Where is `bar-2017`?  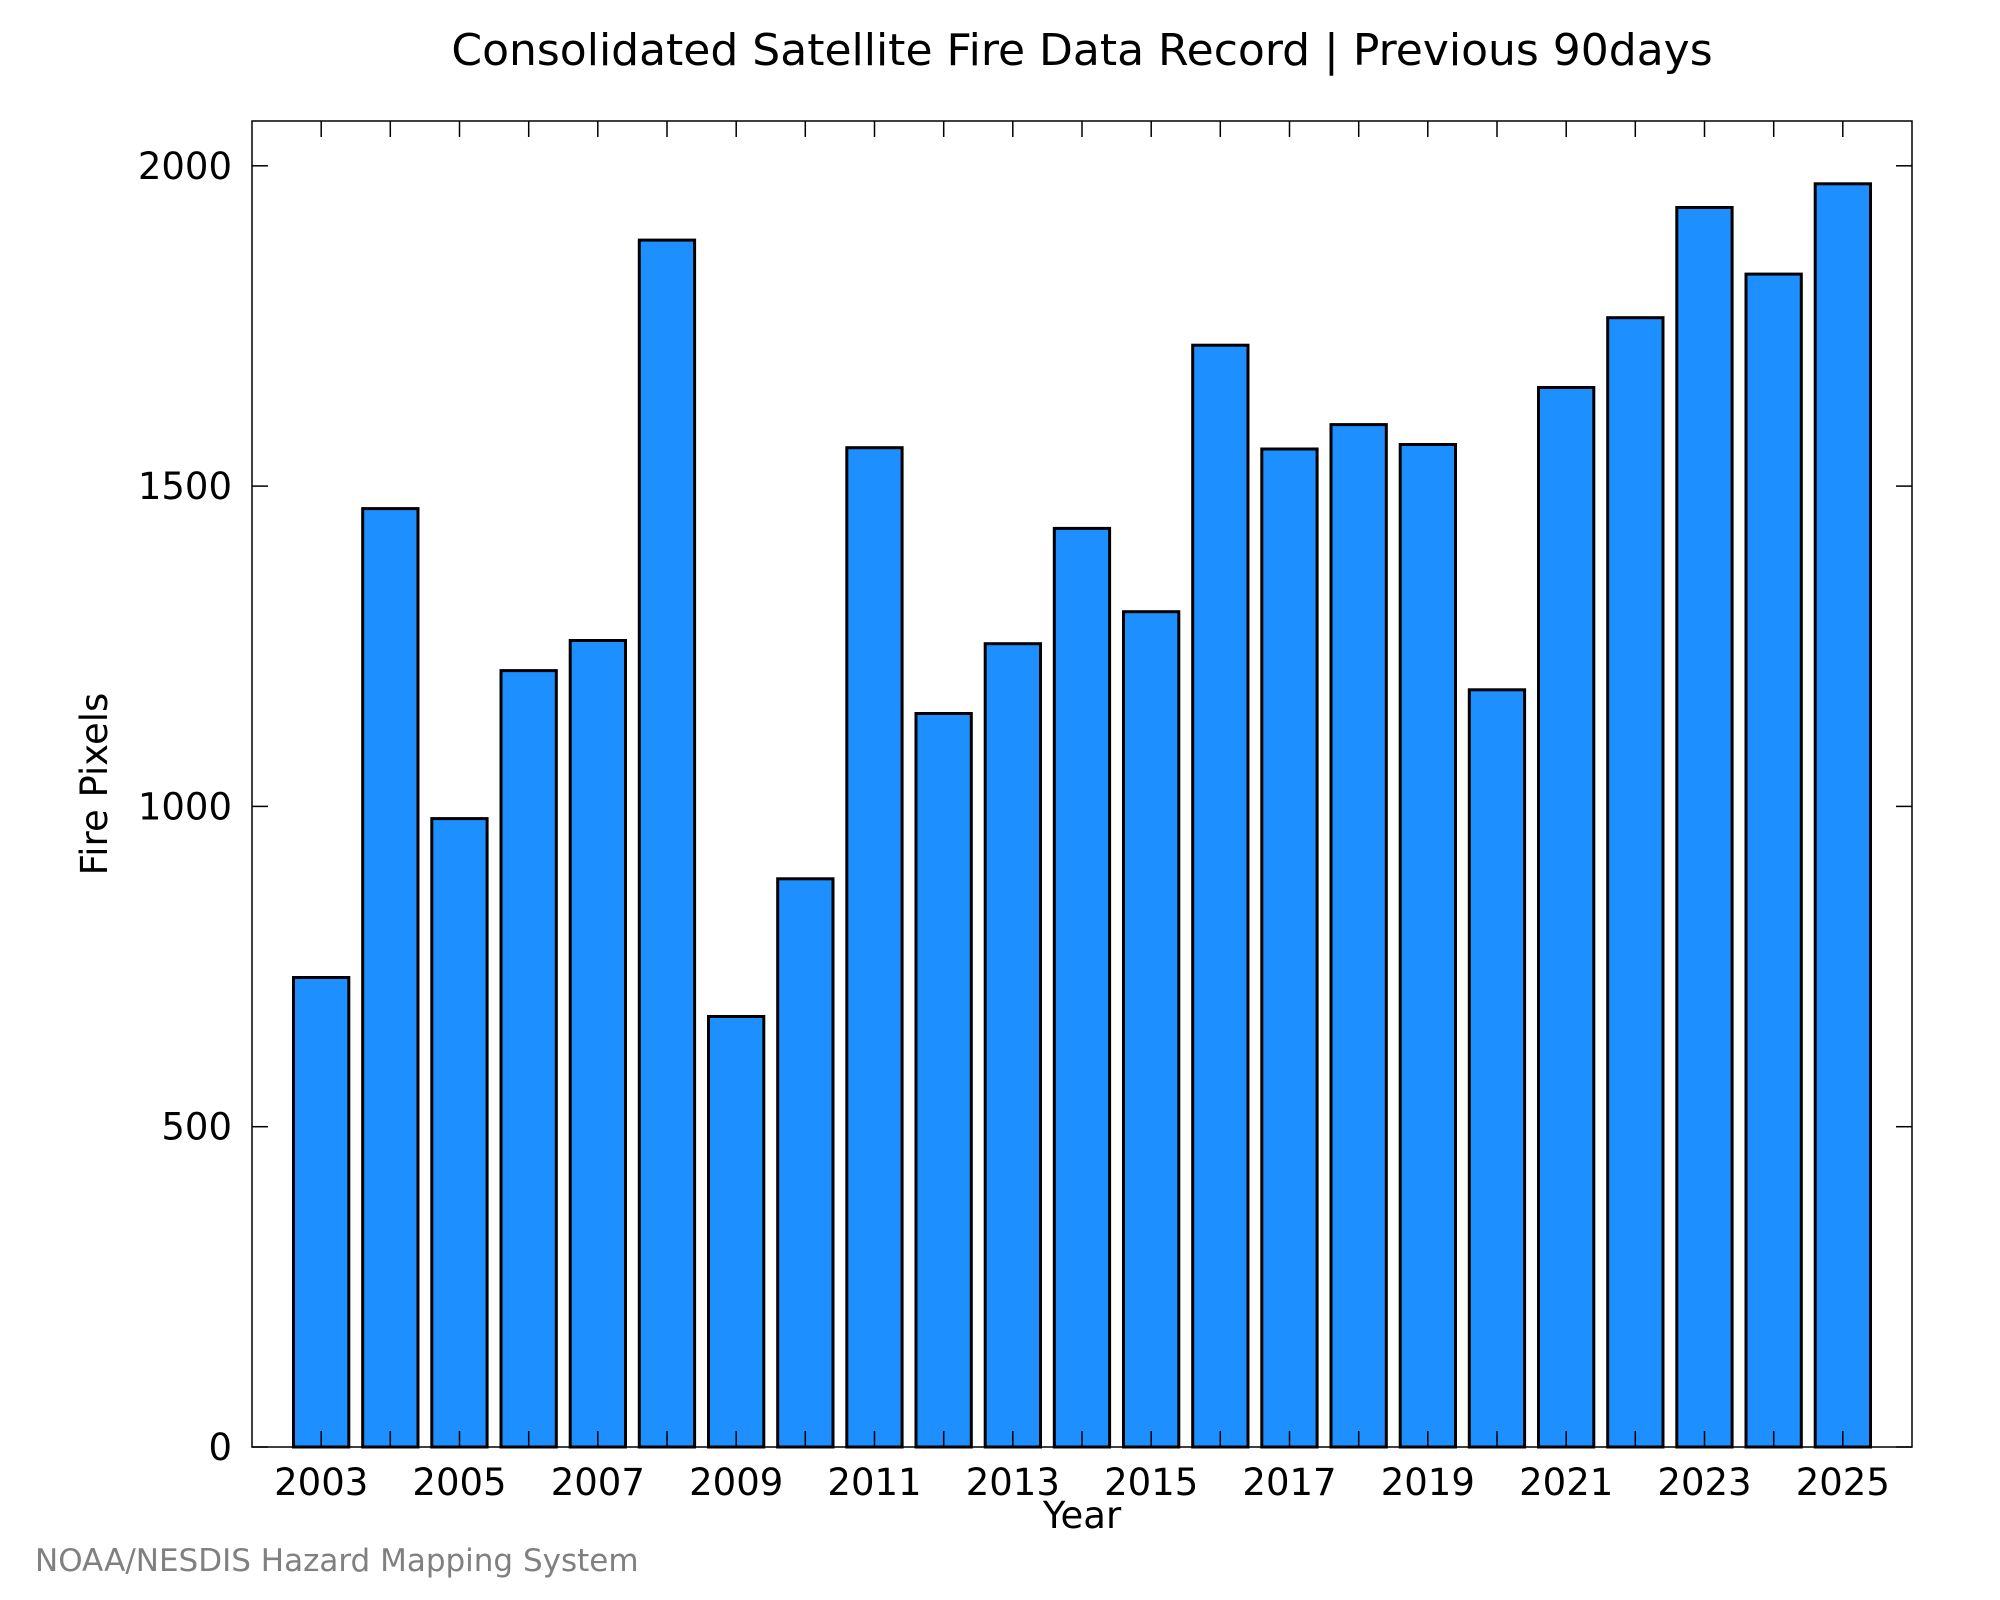 bar-2017 is located at coordinates (1289, 948).